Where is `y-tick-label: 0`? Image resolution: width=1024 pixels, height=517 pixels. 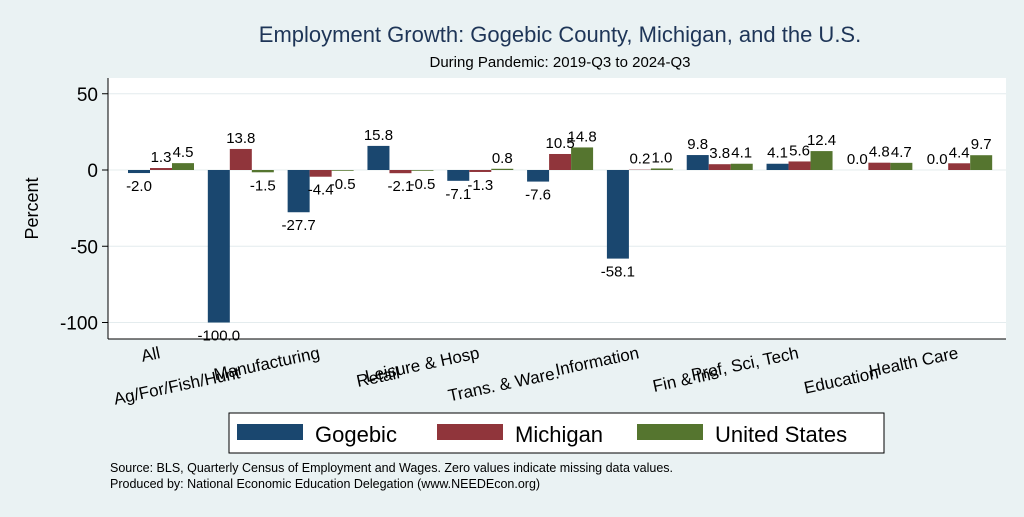 y-tick-label: 0 is located at coordinates (92, 171).